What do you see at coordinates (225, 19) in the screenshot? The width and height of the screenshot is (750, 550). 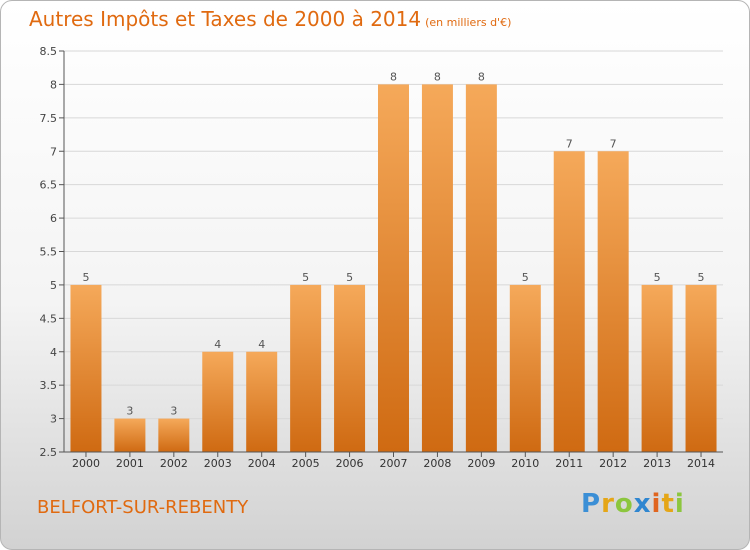 I see `chart-title-text: Autres Impôts et Taxes de 2000 à 2014` at bounding box center [225, 19].